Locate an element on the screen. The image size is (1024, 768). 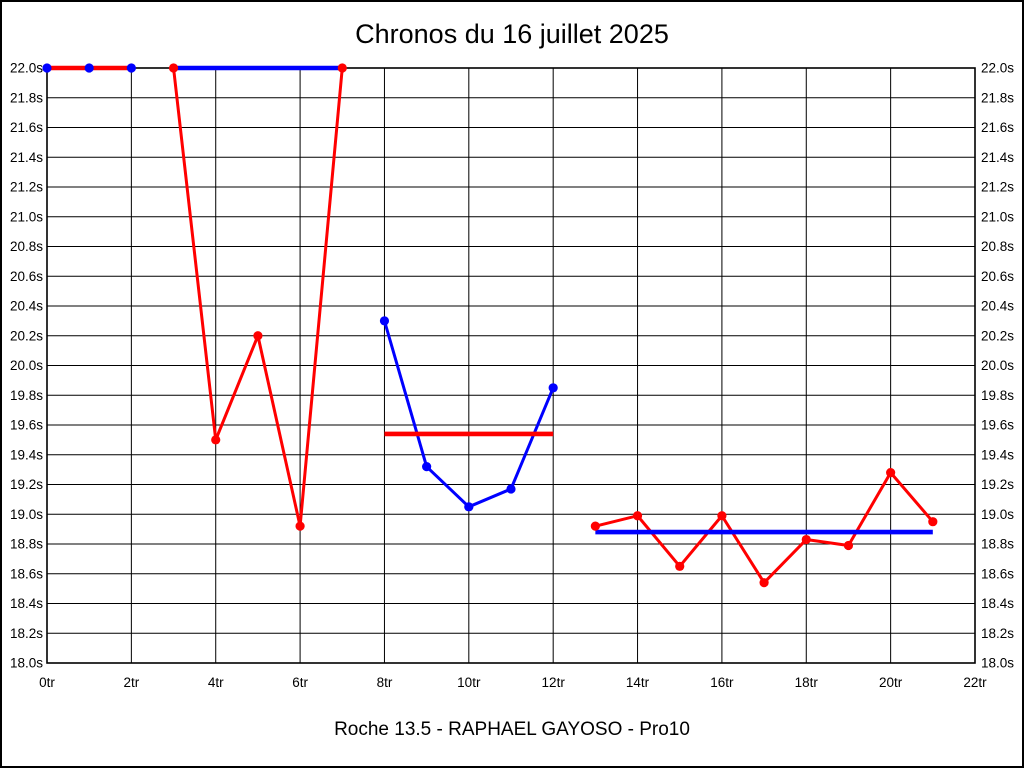
y-tick-label-left: 21.4s is located at coordinates (26, 157).